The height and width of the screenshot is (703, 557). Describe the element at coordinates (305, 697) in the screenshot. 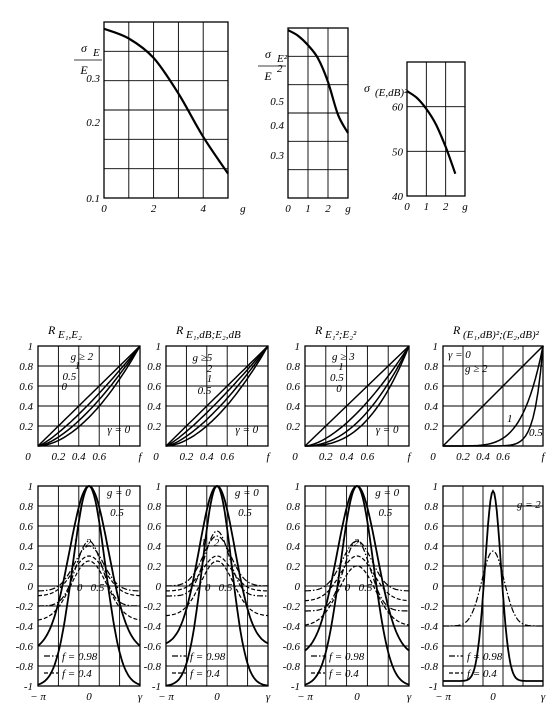

I see `x-tick-label: − π` at that location.